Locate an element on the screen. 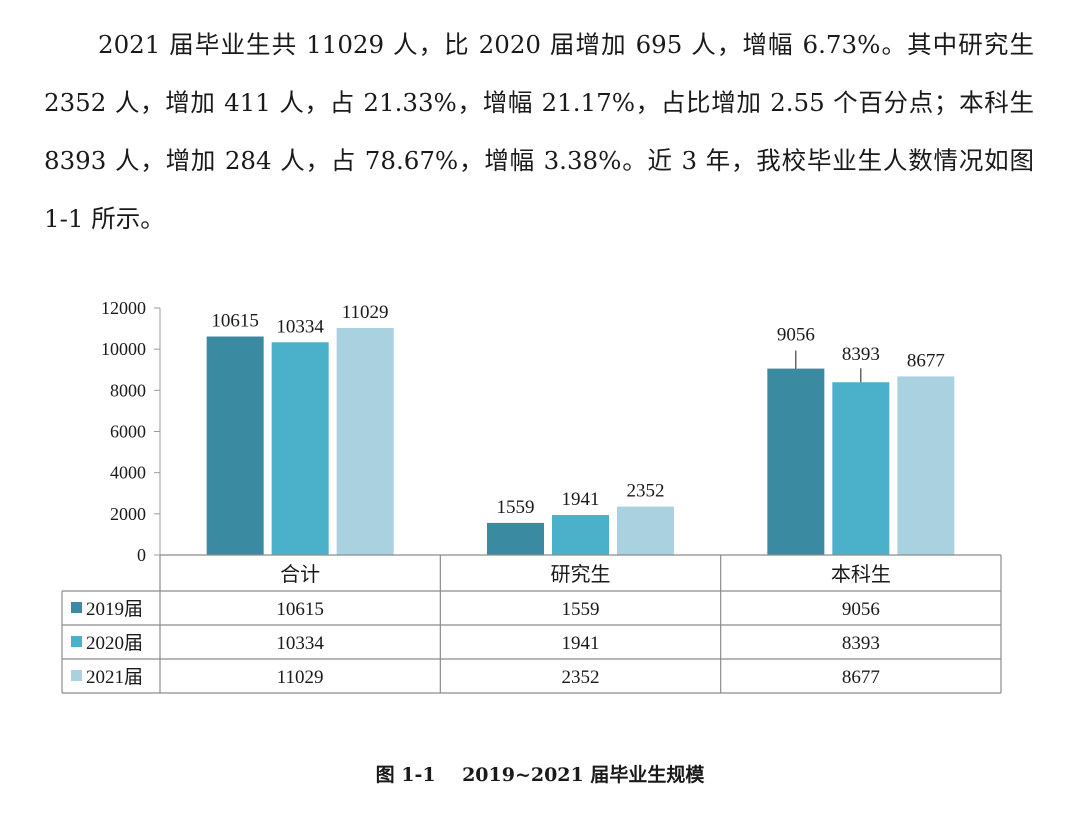 The width and height of the screenshot is (1080, 813). table-cell-value: 2352 is located at coordinates (581, 677).